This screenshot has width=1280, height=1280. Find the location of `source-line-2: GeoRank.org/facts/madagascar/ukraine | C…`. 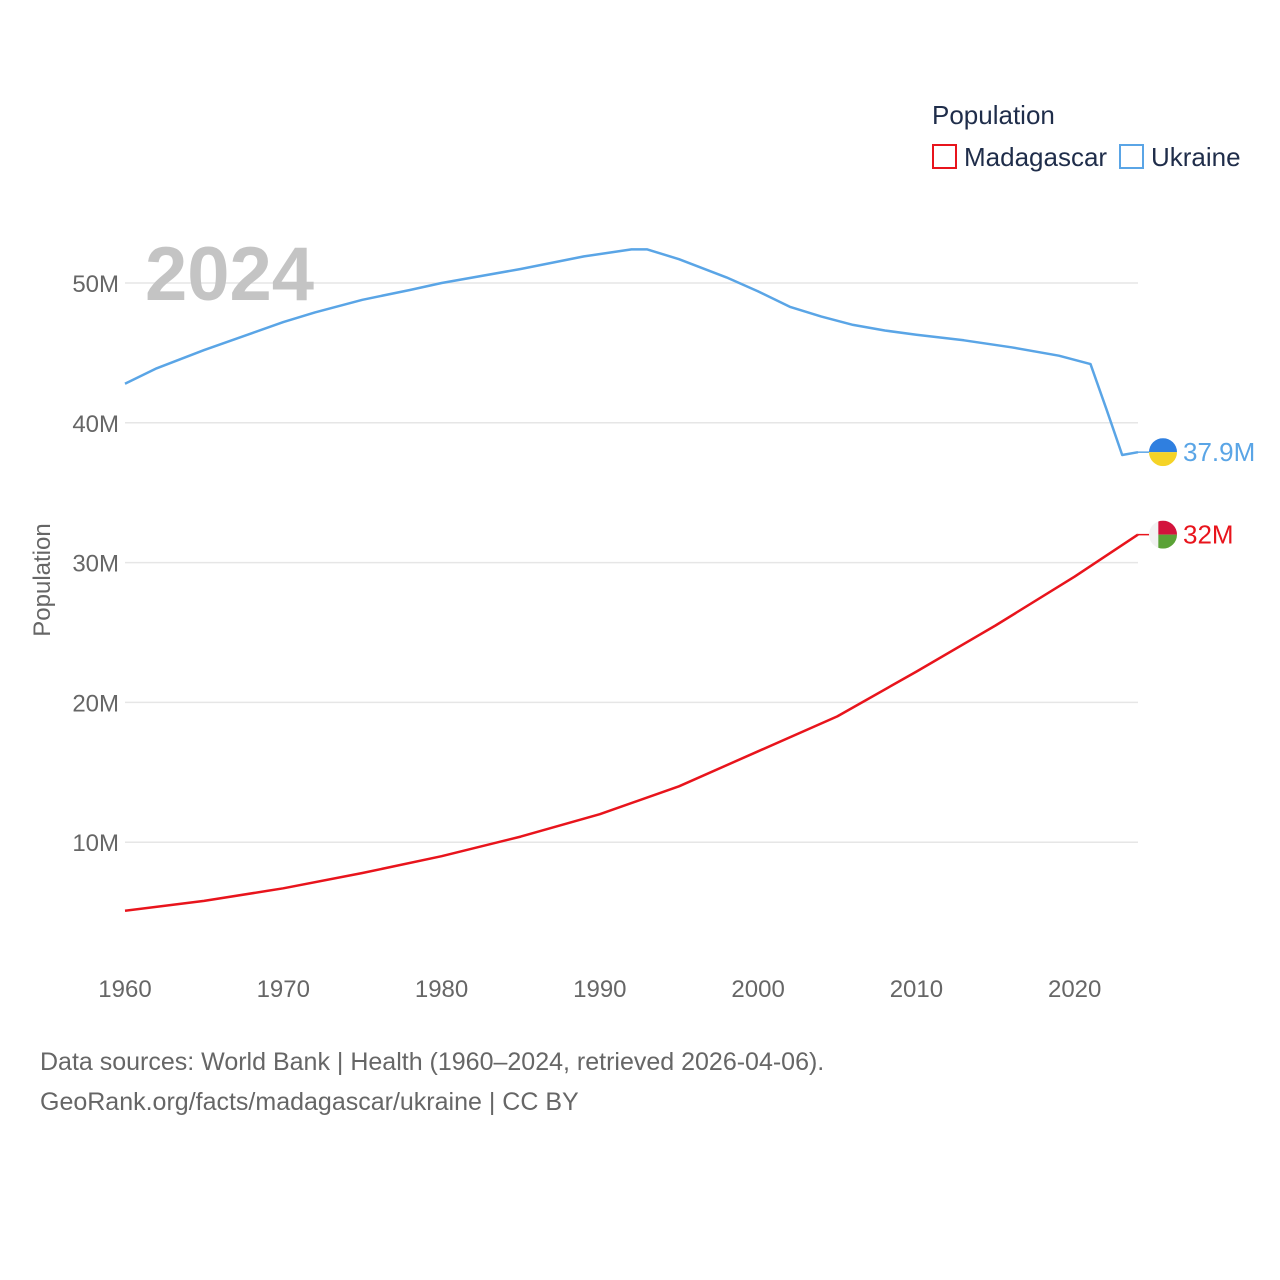

source-line-2: GeoRank.org/facts/madagascar/ukraine | C… is located at coordinates (309, 1102).